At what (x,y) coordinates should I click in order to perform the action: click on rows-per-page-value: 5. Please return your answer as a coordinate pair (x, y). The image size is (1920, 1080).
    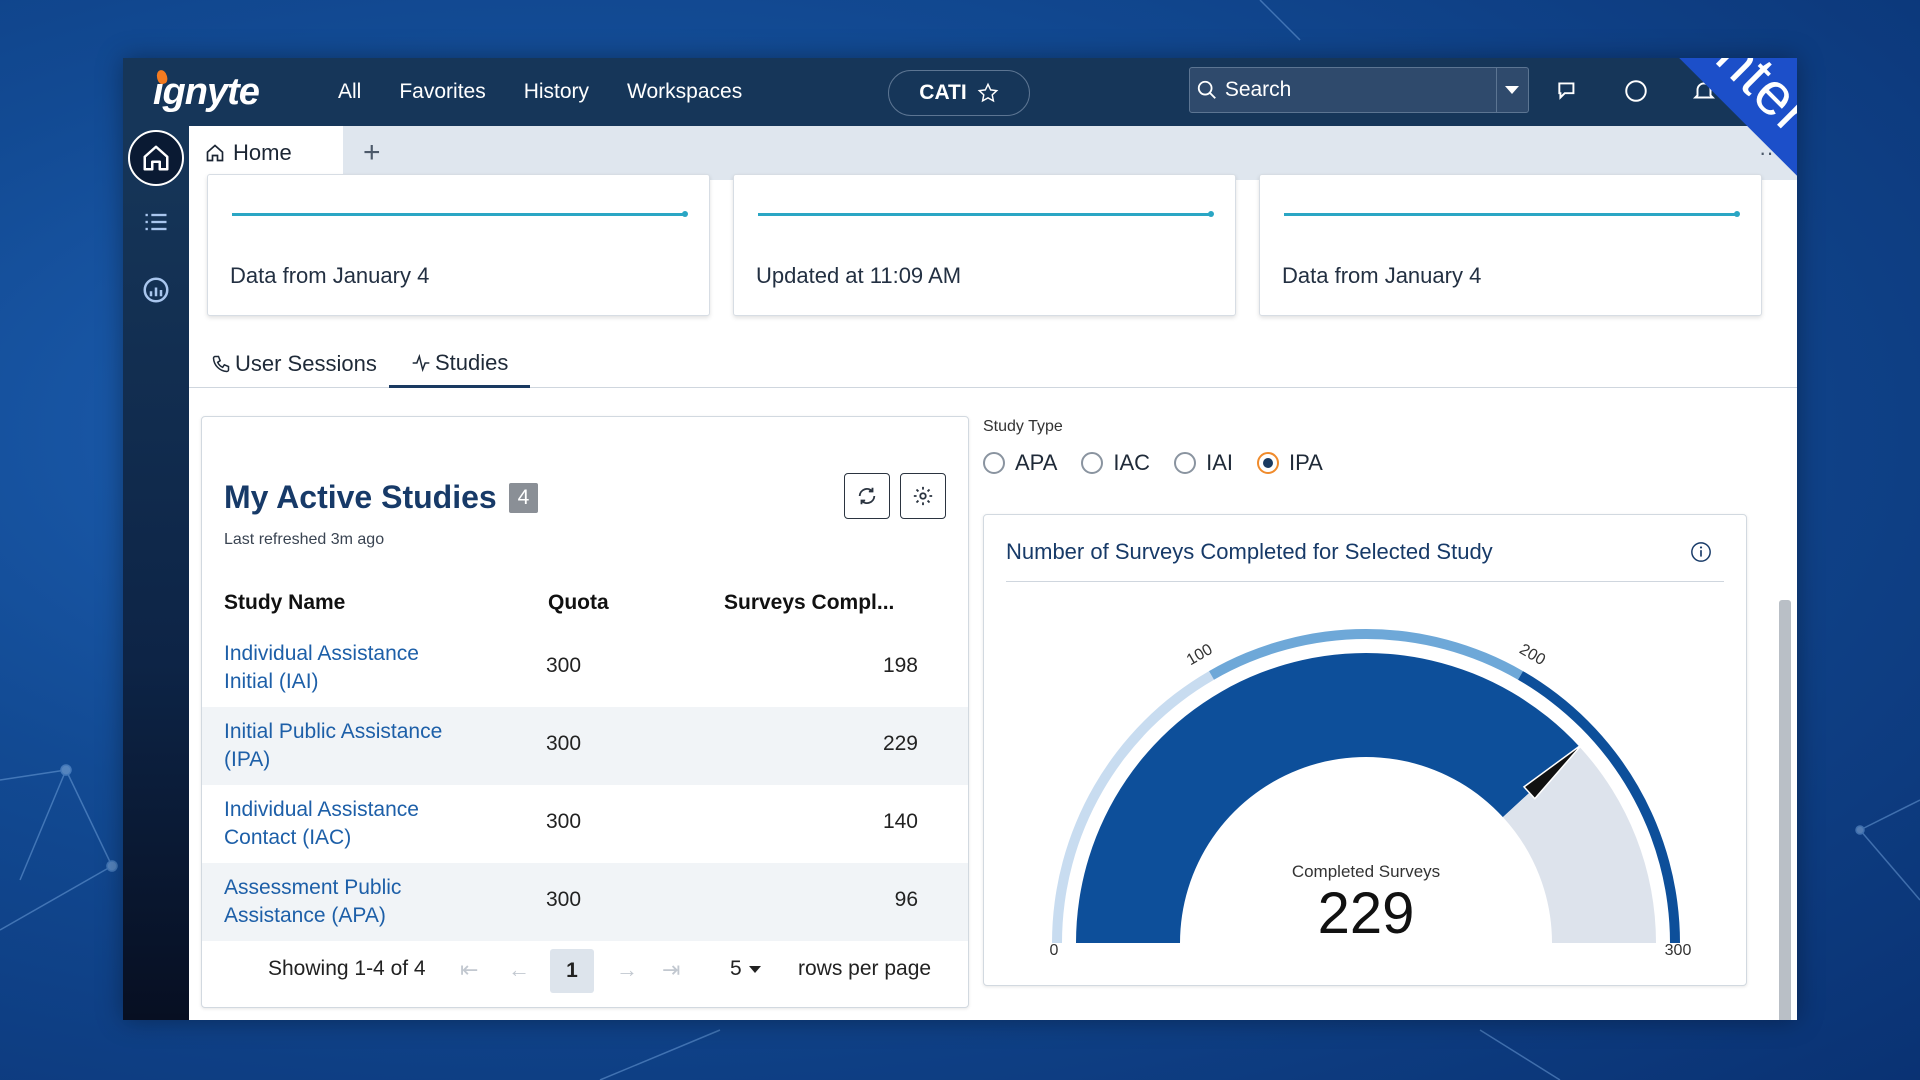
    Looking at the image, I should click on (736, 968).